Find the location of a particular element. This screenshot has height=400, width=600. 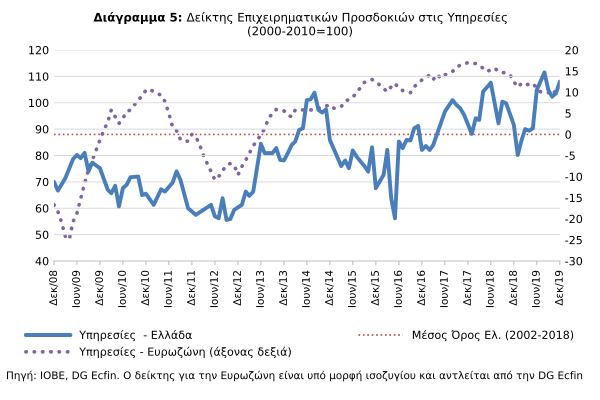

y2-tick-label: 0 is located at coordinates (568, 134).